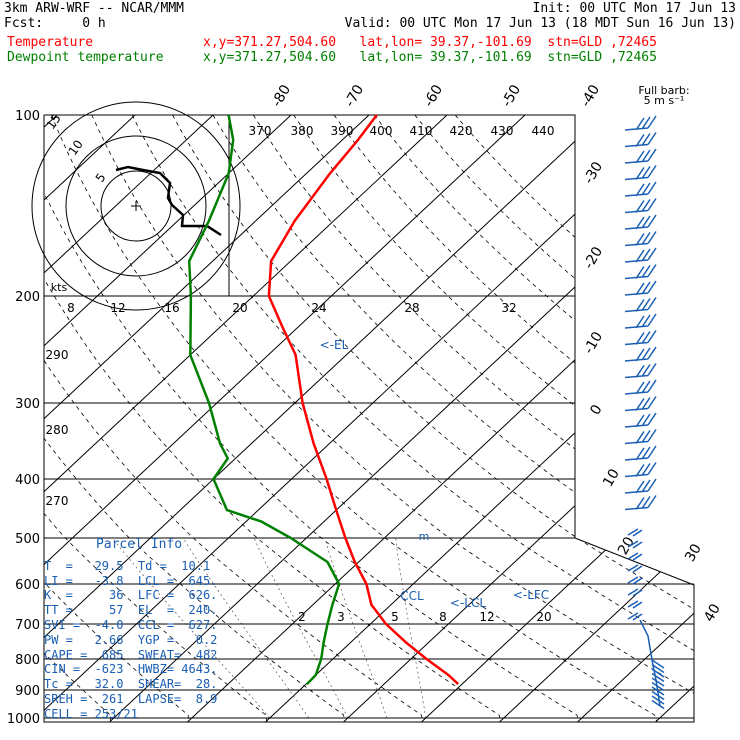 This screenshot has width=740, height=740. Describe the element at coordinates (341, 617) in the screenshot. I see `mixing-ratio-label-low: 3` at that location.